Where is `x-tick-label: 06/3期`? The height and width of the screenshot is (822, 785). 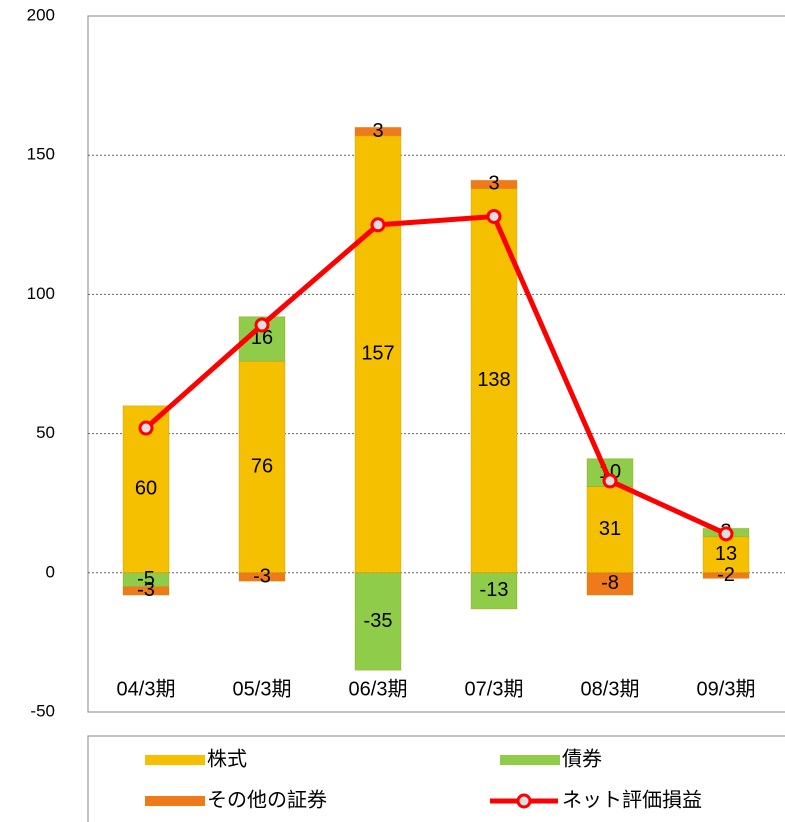
x-tick-label: 06/3期 is located at coordinates (378, 689).